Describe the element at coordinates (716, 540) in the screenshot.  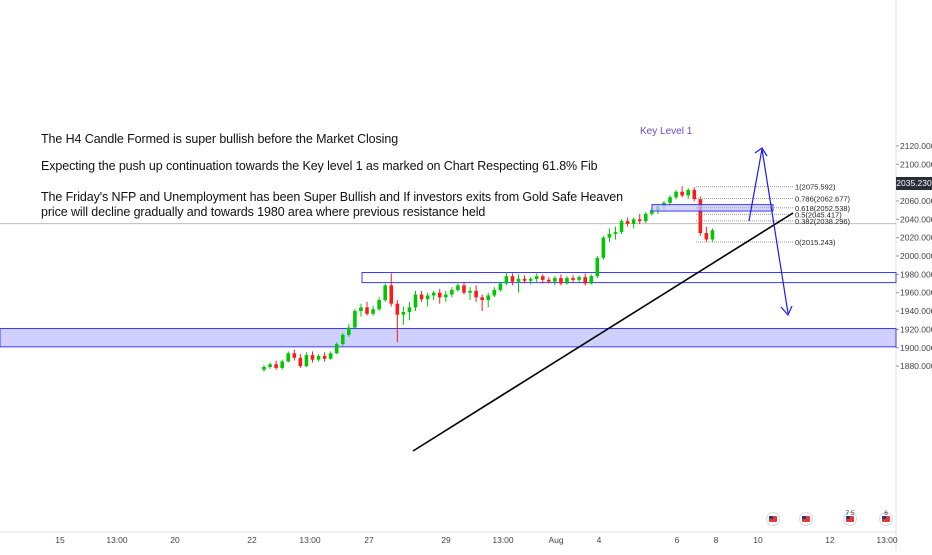
I see `x-tick-label: 8` at that location.